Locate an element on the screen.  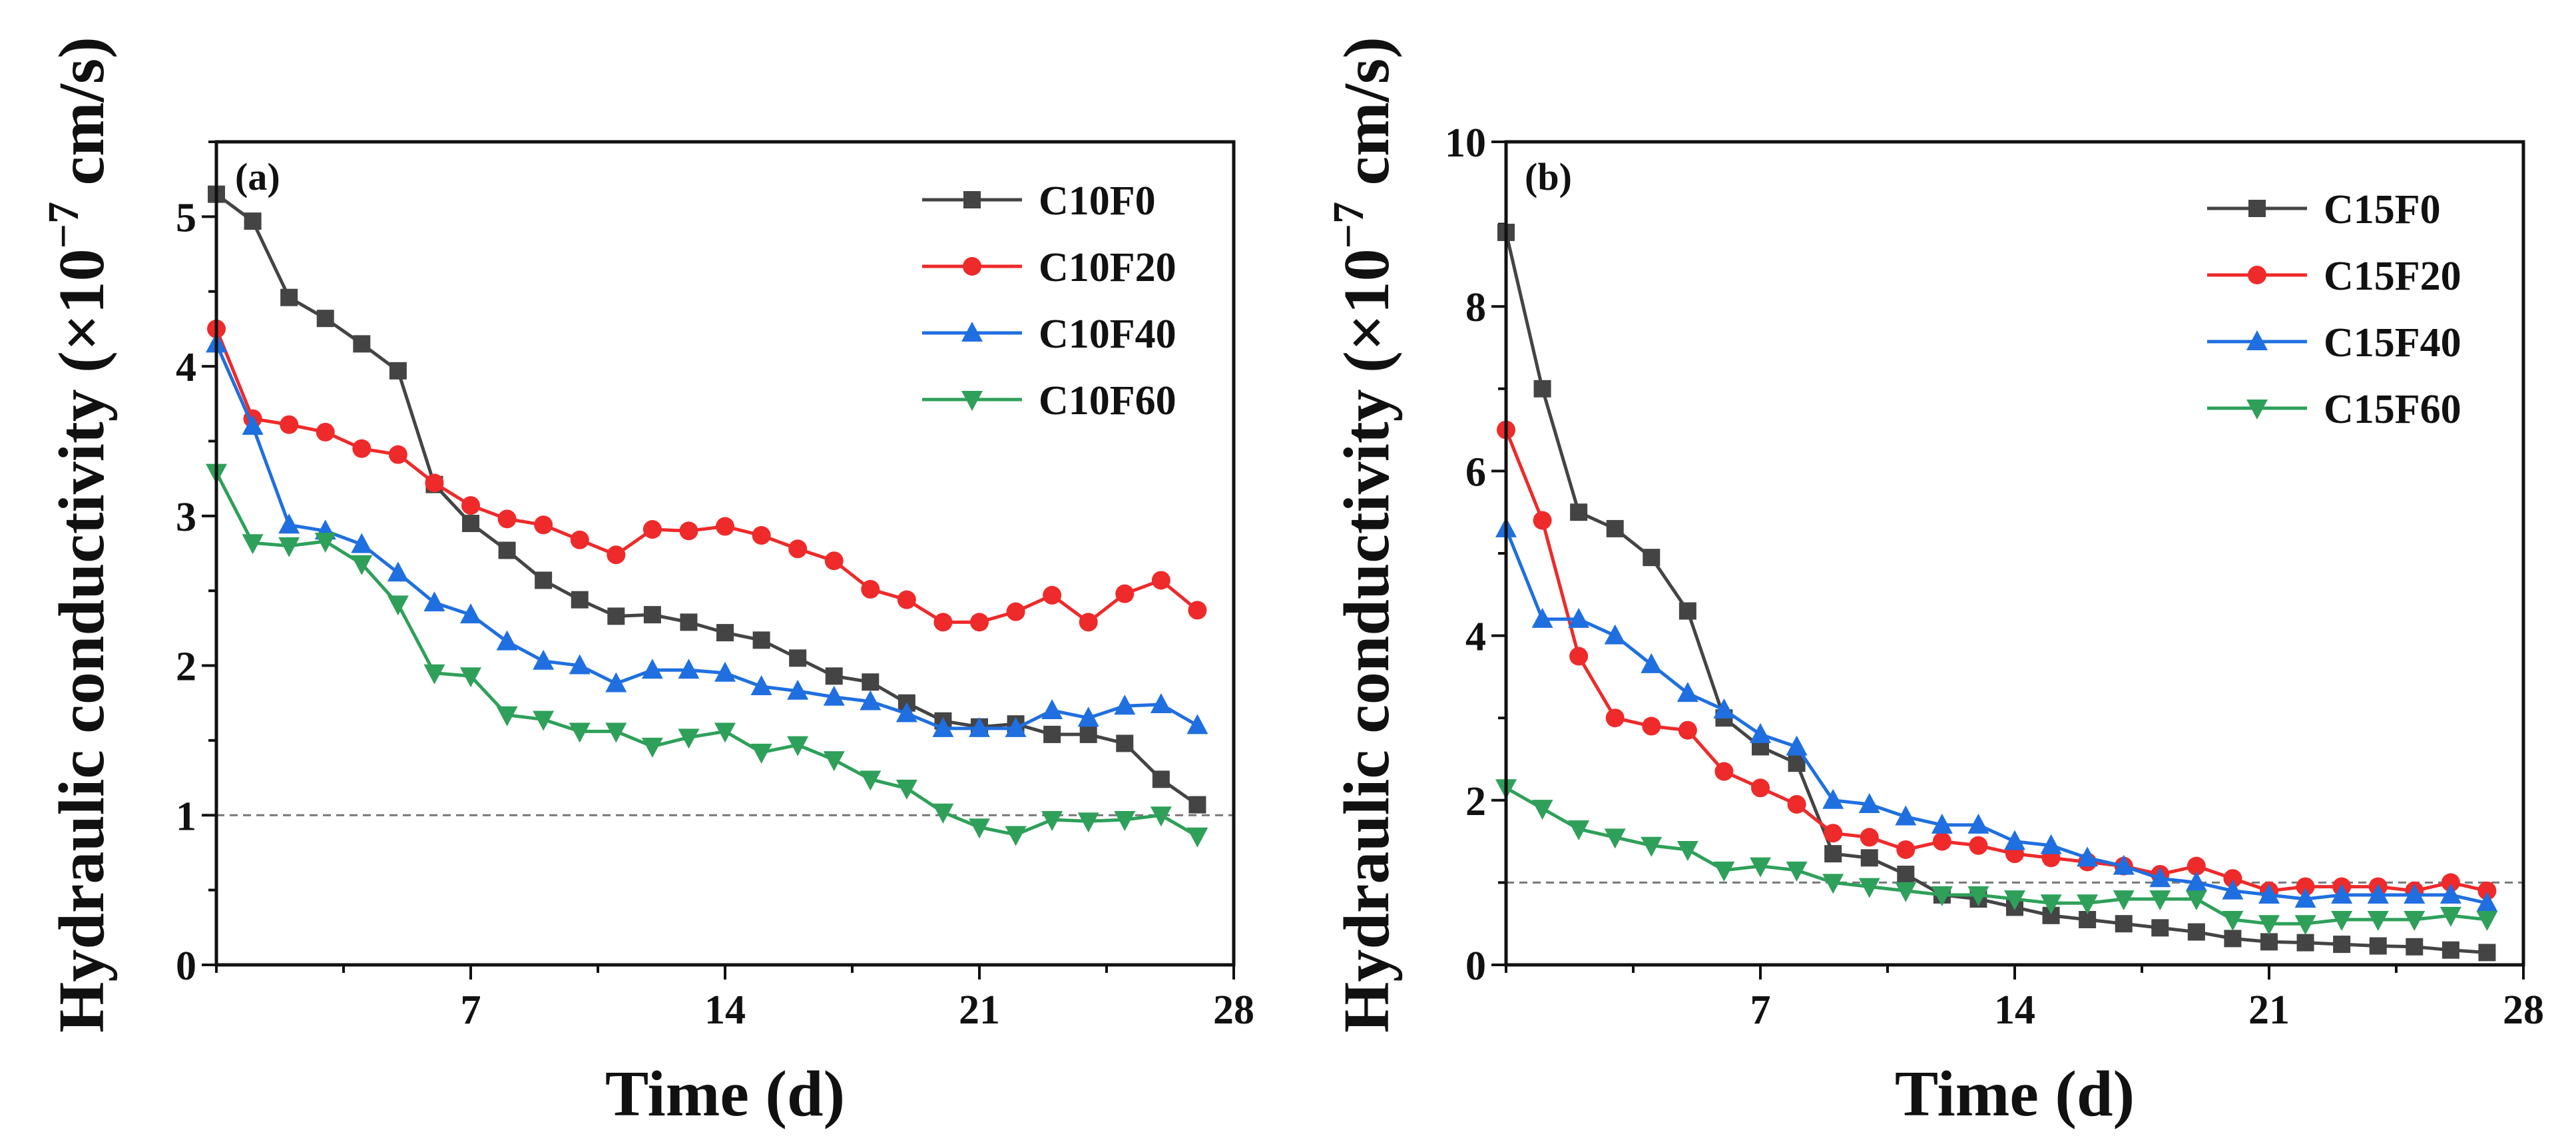
x-tick-label: 28 is located at coordinates (1233, 1010).